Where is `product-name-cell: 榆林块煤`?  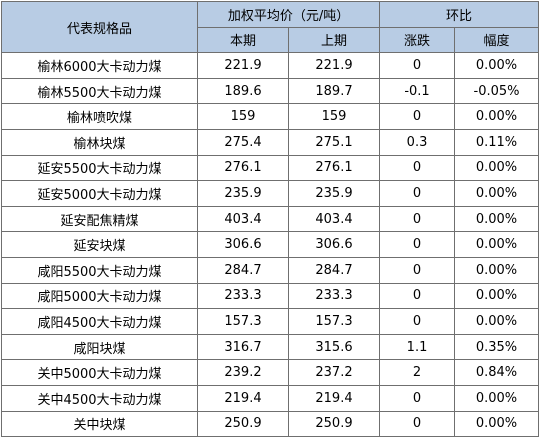 product-name-cell: 榆林块煤 is located at coordinates (99, 142).